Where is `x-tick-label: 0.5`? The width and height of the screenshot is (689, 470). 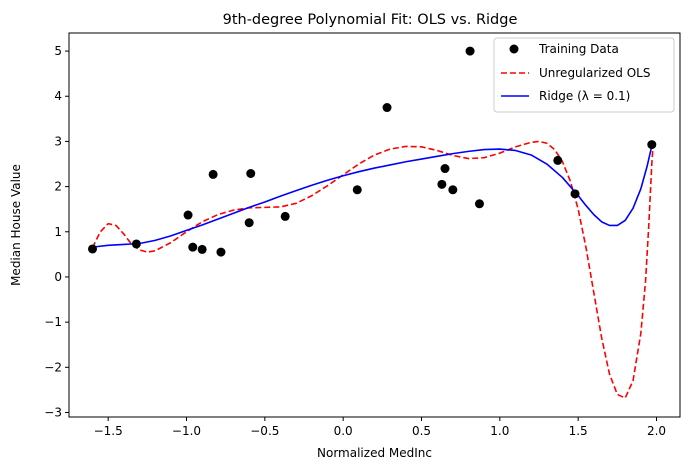 x-tick-label: 0.5 is located at coordinates (421, 431).